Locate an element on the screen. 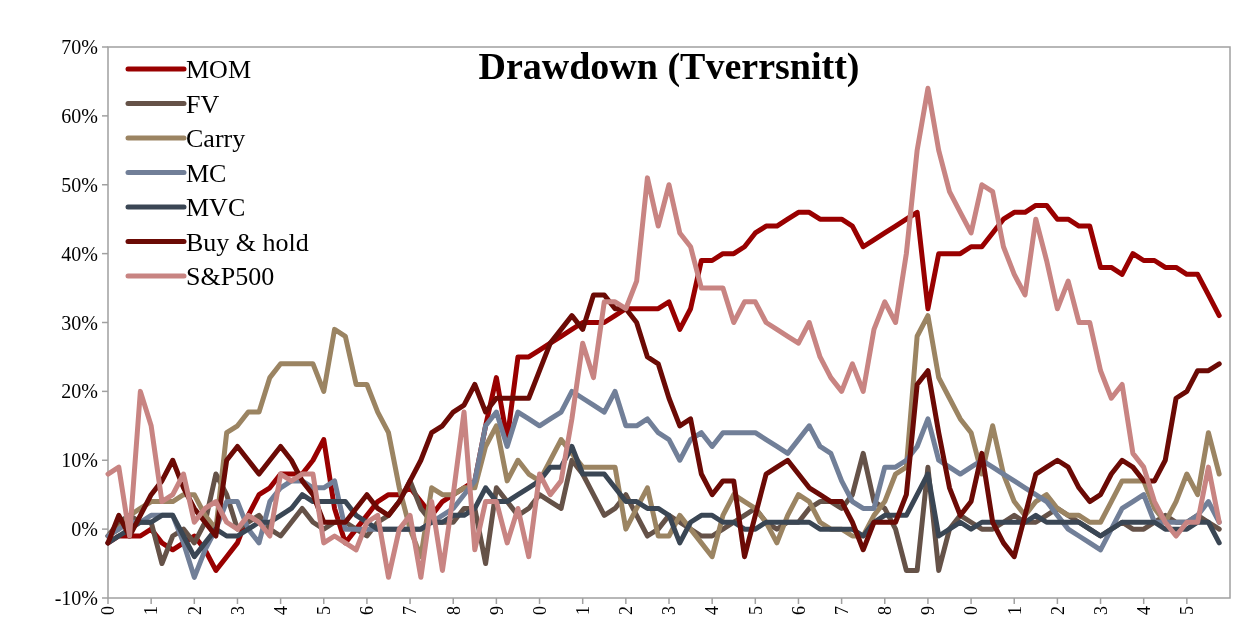 The width and height of the screenshot is (1252, 626). legend-label: S&P500 is located at coordinates (230, 277).